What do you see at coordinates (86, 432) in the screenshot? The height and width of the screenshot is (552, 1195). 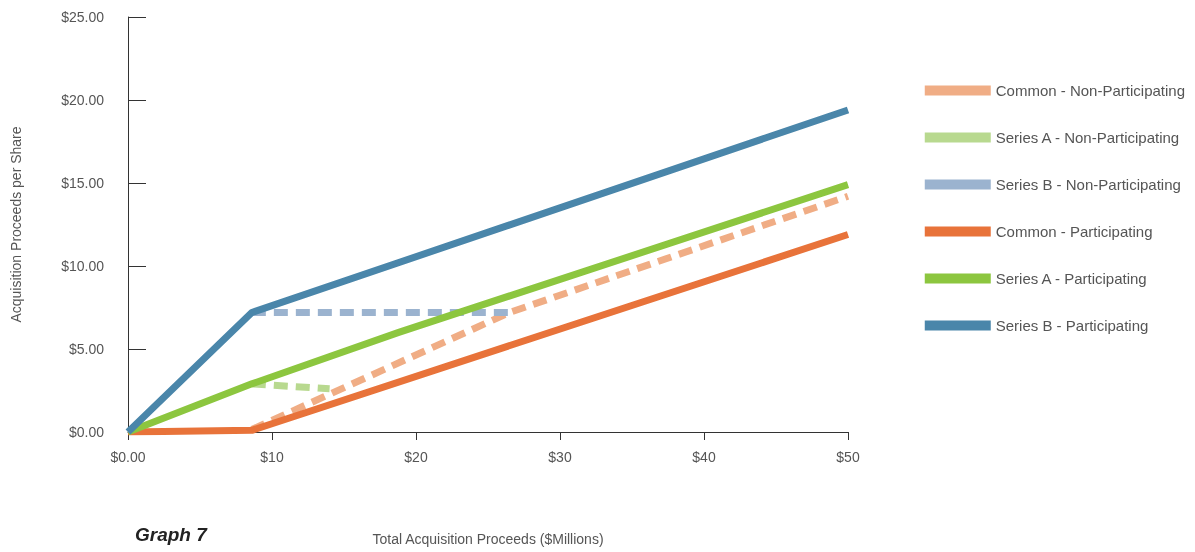 I see `y-tick-label: $0.00` at bounding box center [86, 432].